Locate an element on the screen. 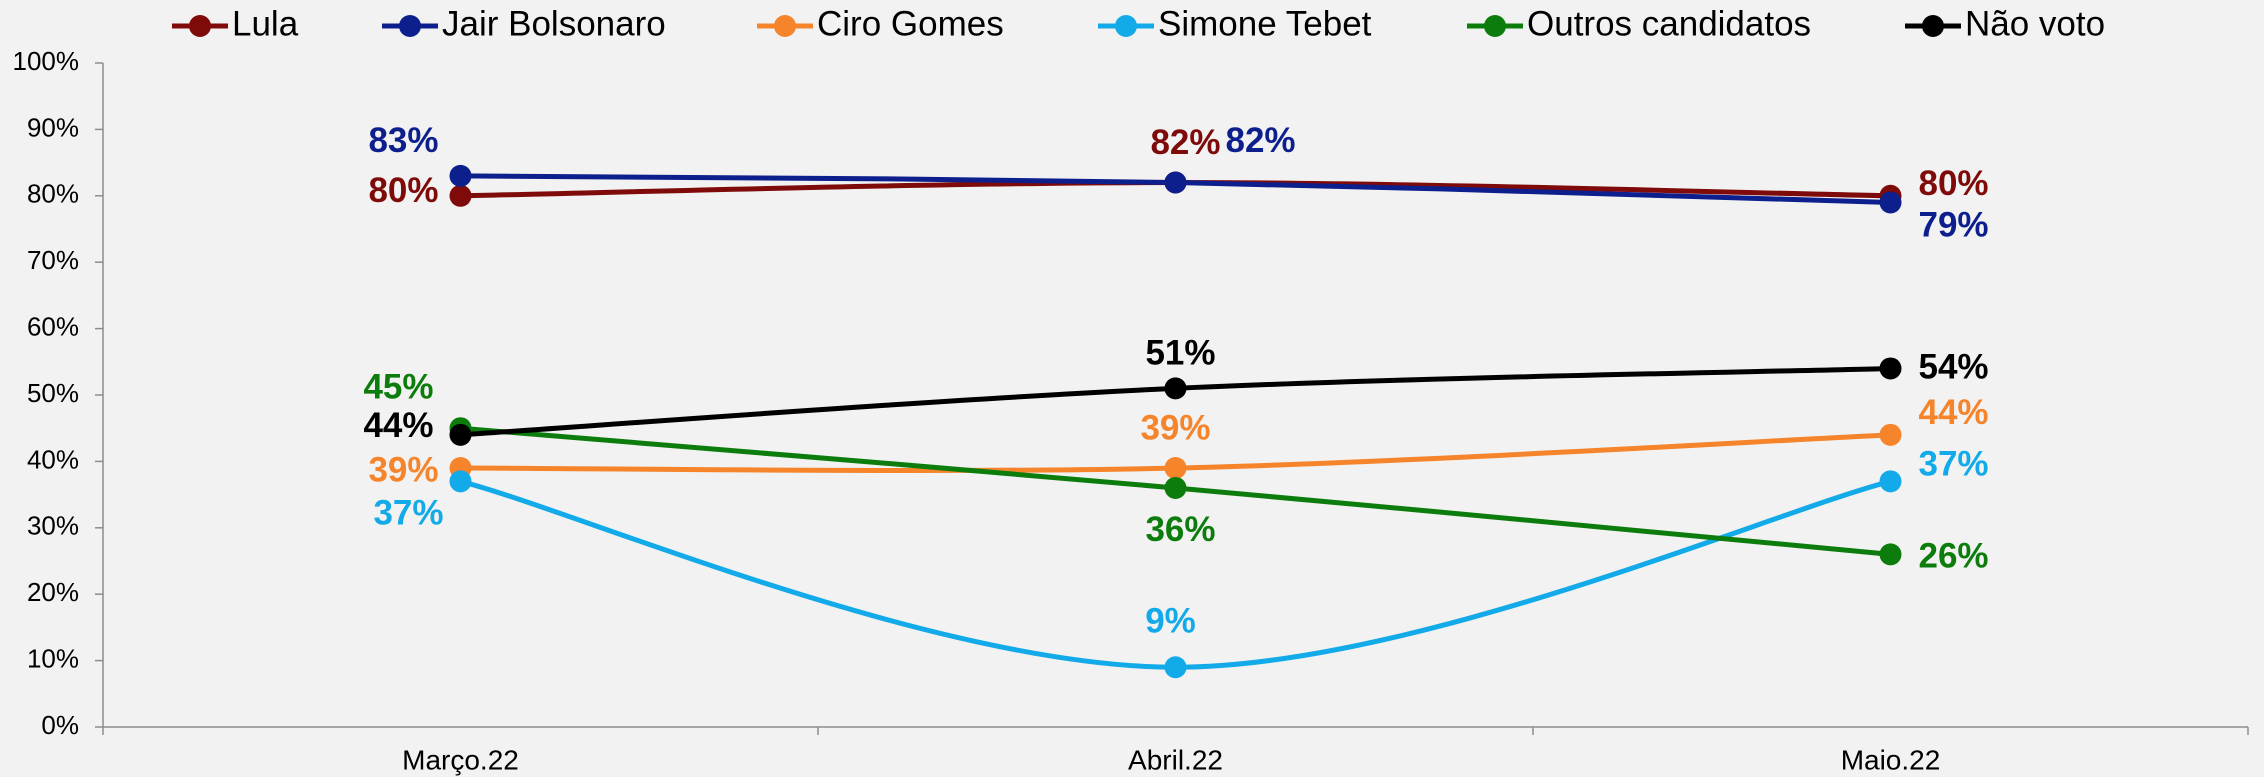  y-tick-label: 50% is located at coordinates (53, 393).